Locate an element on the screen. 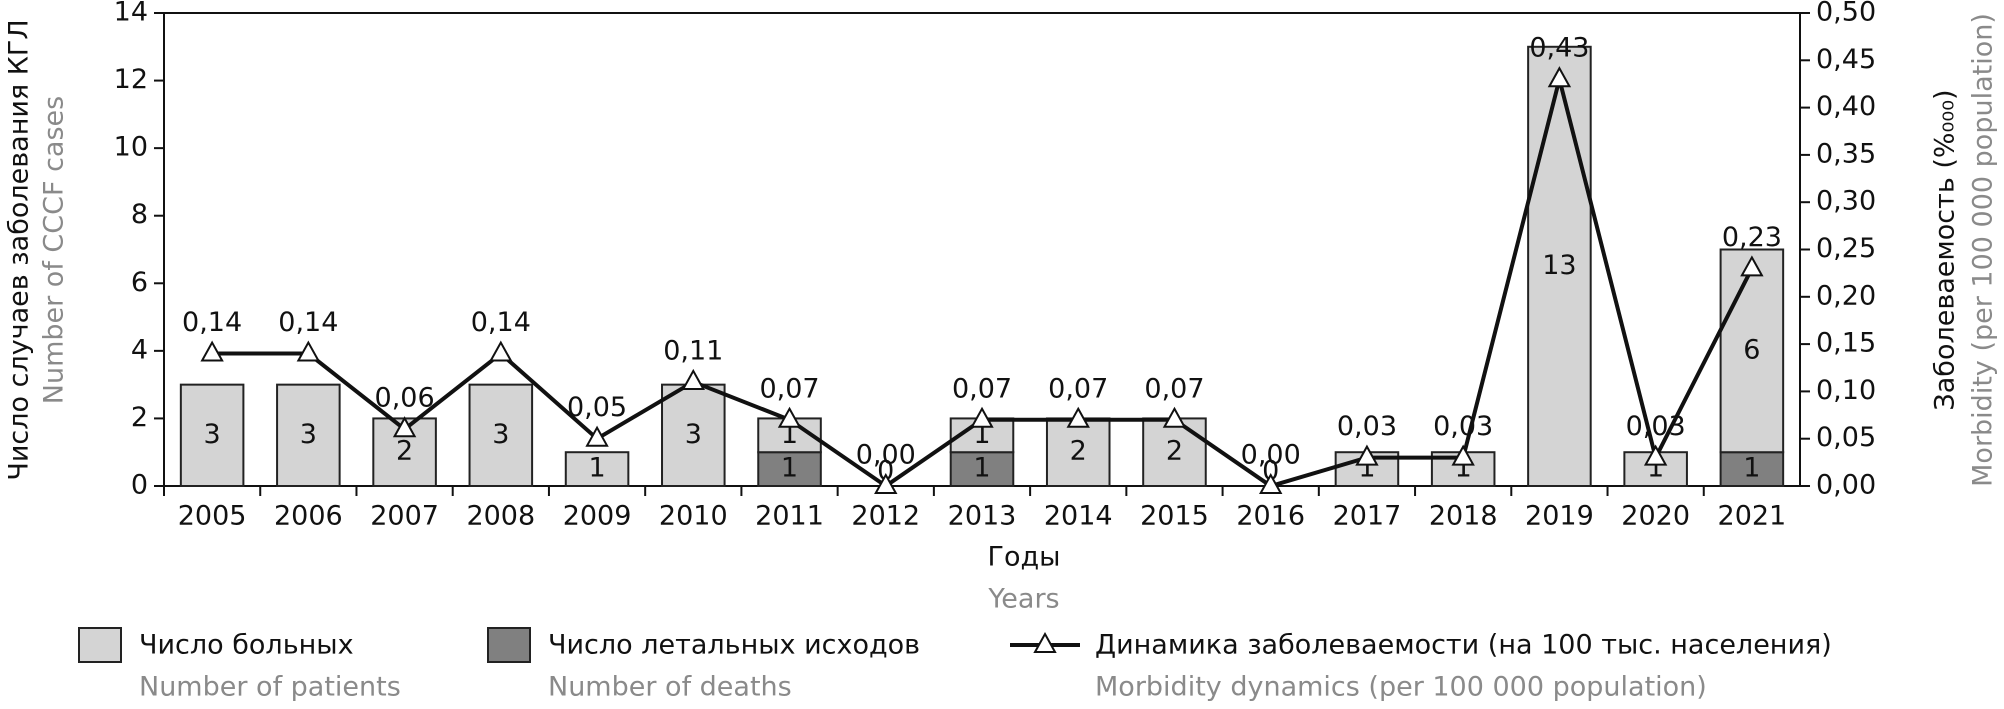 The image size is (2004, 709). legend-label-en: Number of deaths is located at coordinates (670, 687).